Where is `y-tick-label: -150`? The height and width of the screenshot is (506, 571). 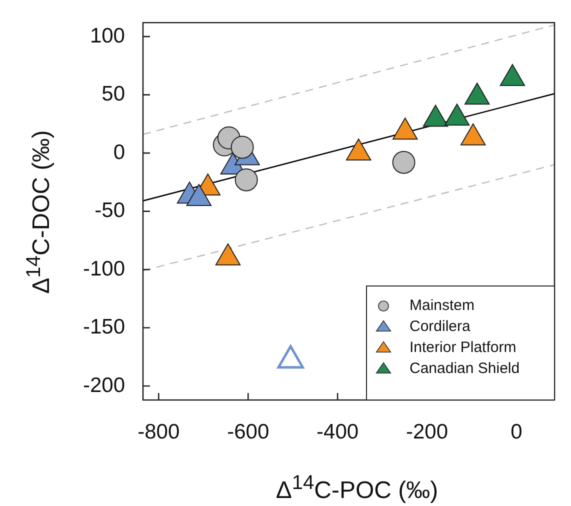 y-tick-label: -150 is located at coordinates (103, 327).